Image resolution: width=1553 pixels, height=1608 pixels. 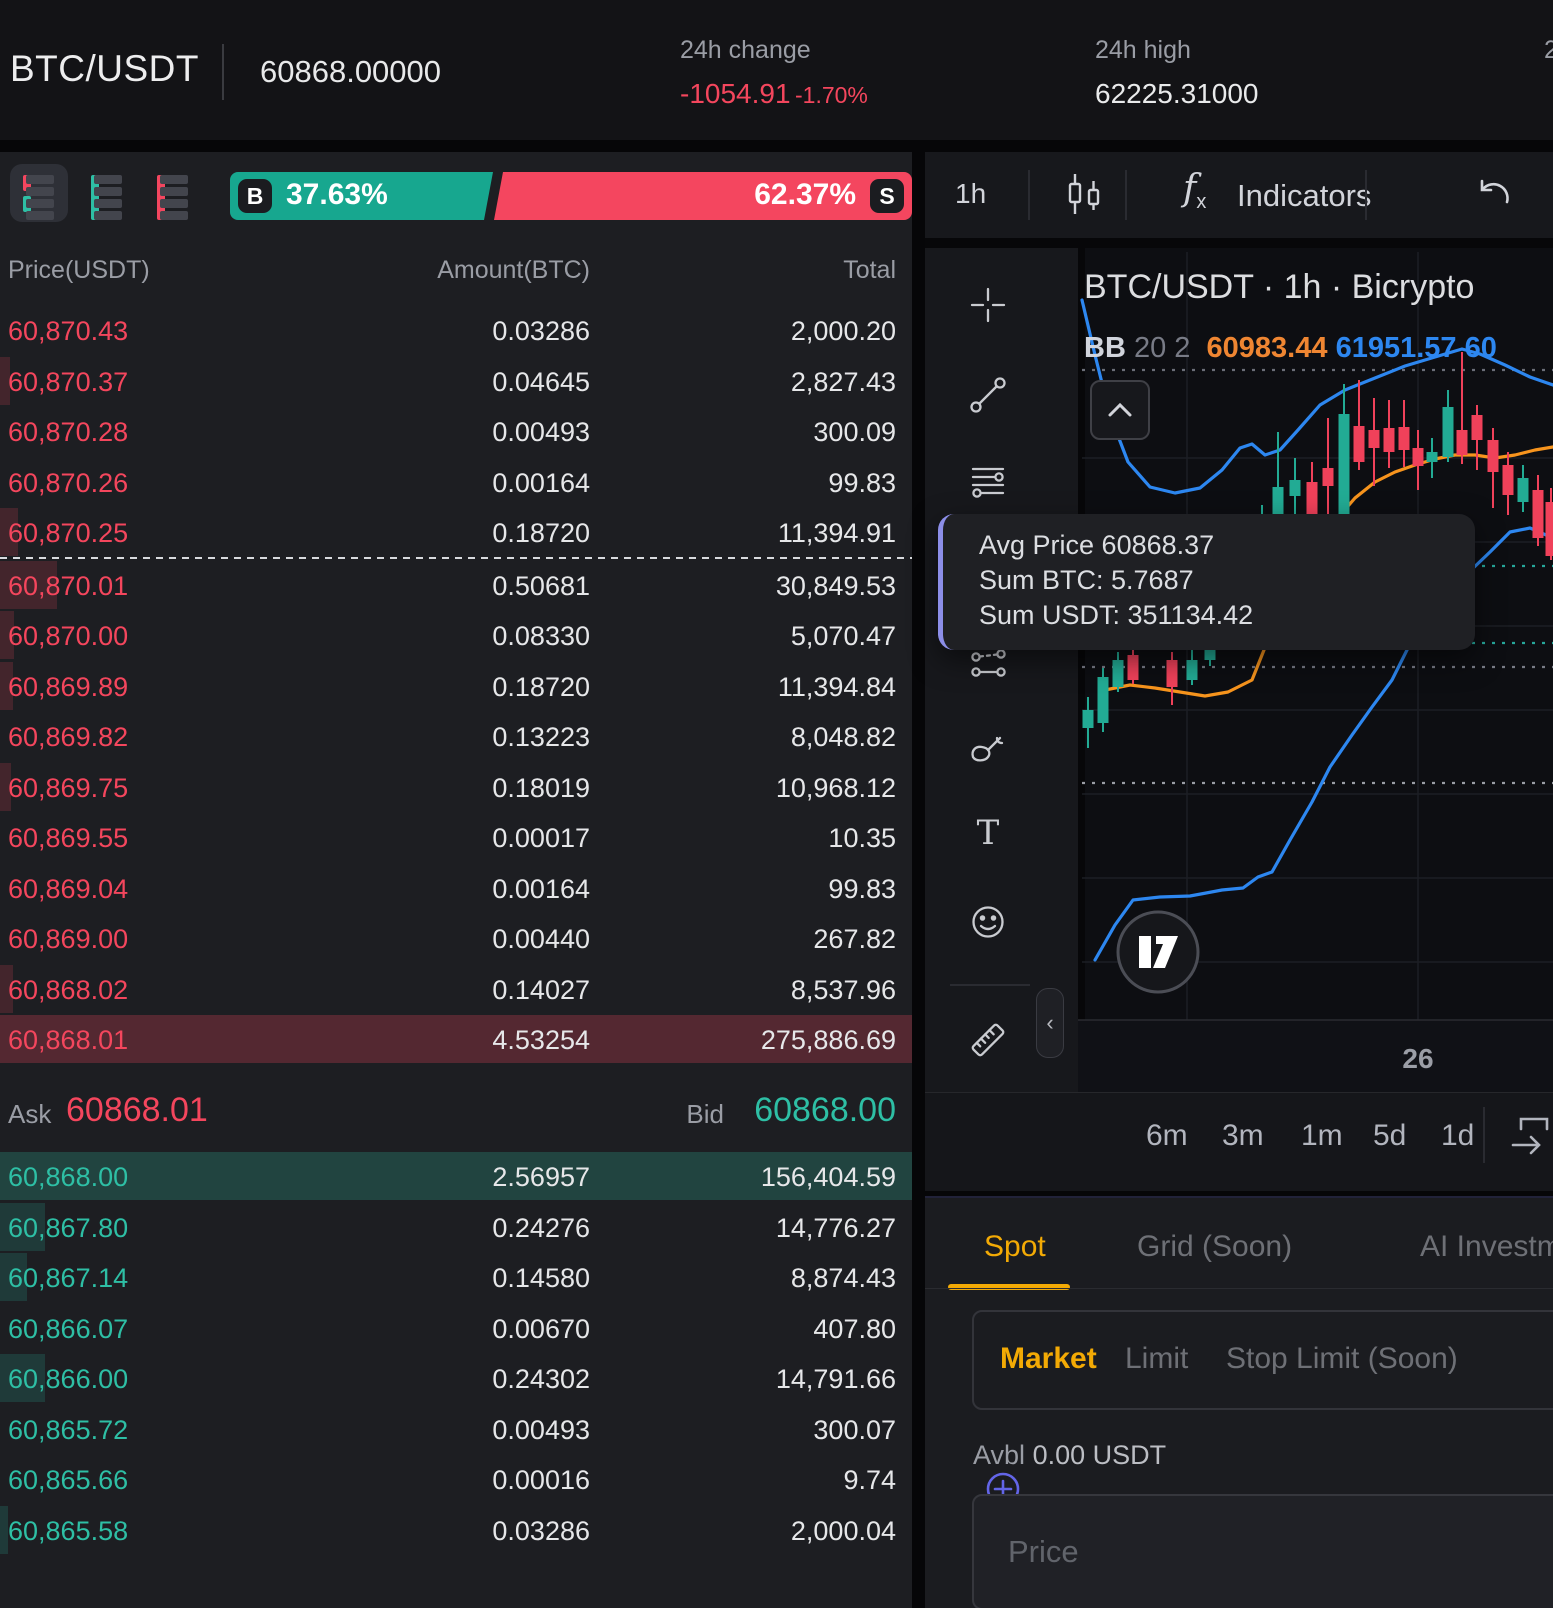 I want to click on amount-cell: 2.56957, so click(x=541, y=1177).